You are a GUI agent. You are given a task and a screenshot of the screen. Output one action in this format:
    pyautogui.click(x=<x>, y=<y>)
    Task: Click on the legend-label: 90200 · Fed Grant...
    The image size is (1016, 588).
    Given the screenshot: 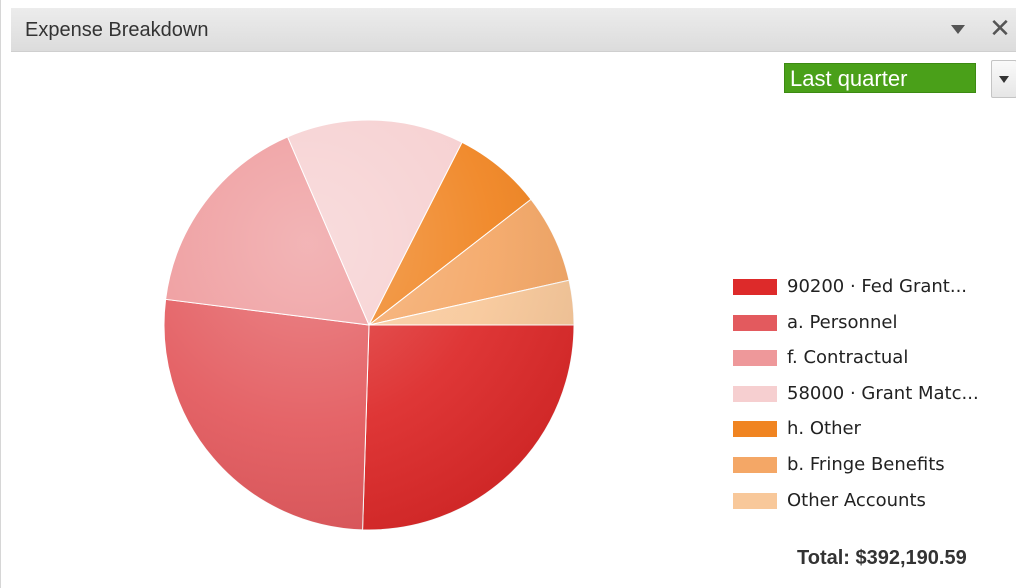 What is the action you would take?
    pyautogui.click(x=877, y=286)
    